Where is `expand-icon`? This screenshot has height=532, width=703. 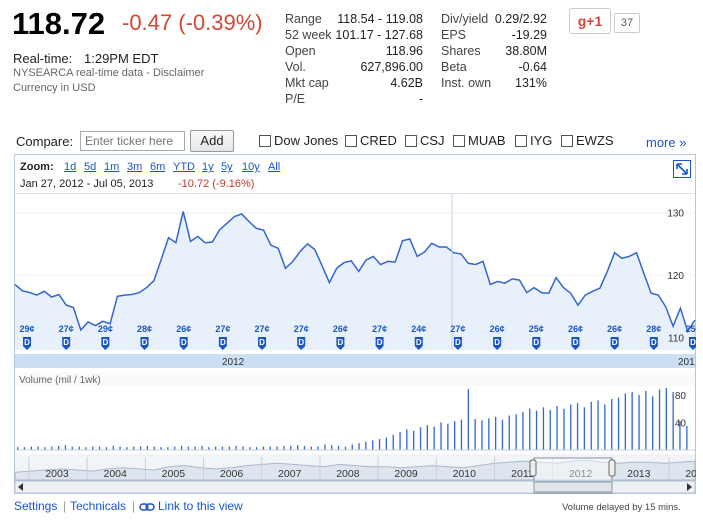
expand-icon is located at coordinates (682, 169).